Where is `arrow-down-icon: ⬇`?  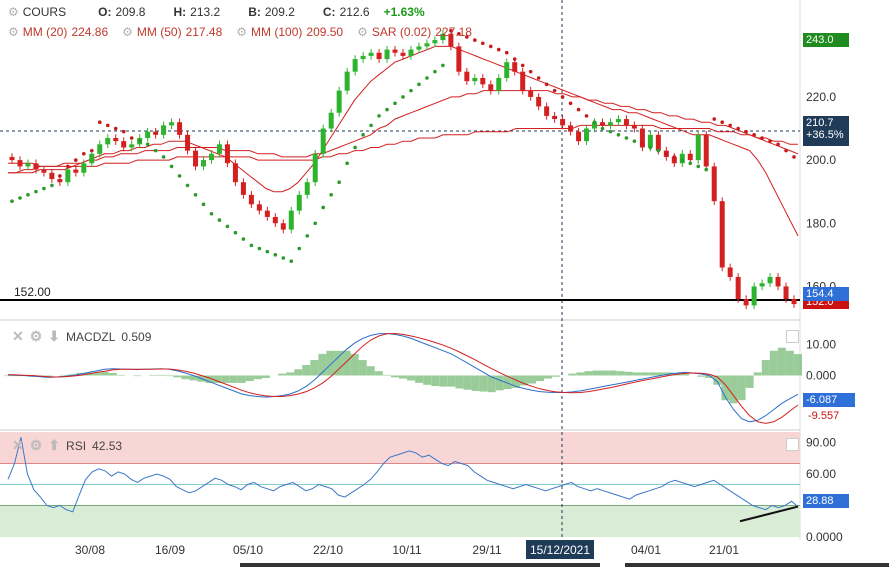
arrow-down-icon: ⬇ is located at coordinates (54, 336).